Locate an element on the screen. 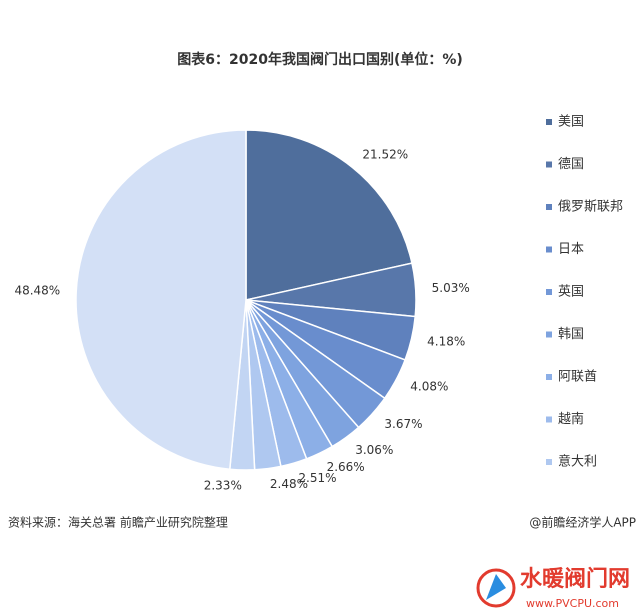 This screenshot has width=640, height=616. watermark-logo is located at coordinates (496, 588).